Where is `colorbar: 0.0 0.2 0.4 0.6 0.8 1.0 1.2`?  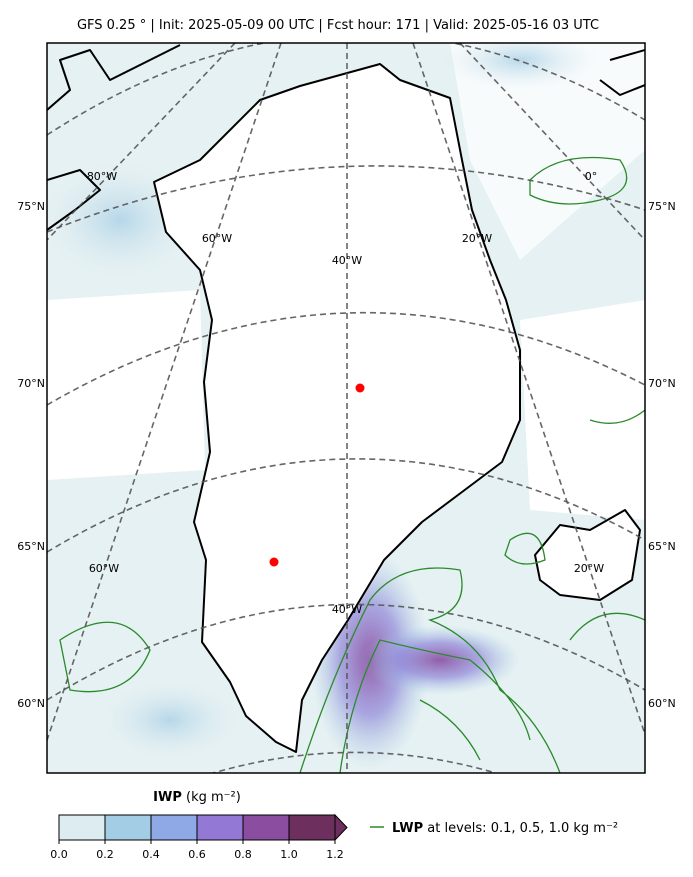
colorbar: 0.0 0.2 0.4 0.6 0.8 1.0 1.2 is located at coordinates (199, 837).